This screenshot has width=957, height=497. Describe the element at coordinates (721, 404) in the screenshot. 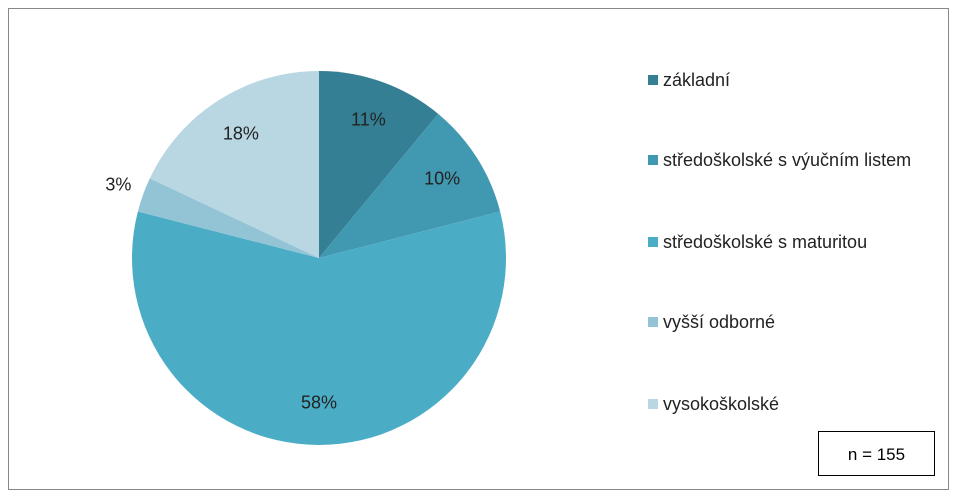

I see `legend-label: vysokoškolské` at that location.